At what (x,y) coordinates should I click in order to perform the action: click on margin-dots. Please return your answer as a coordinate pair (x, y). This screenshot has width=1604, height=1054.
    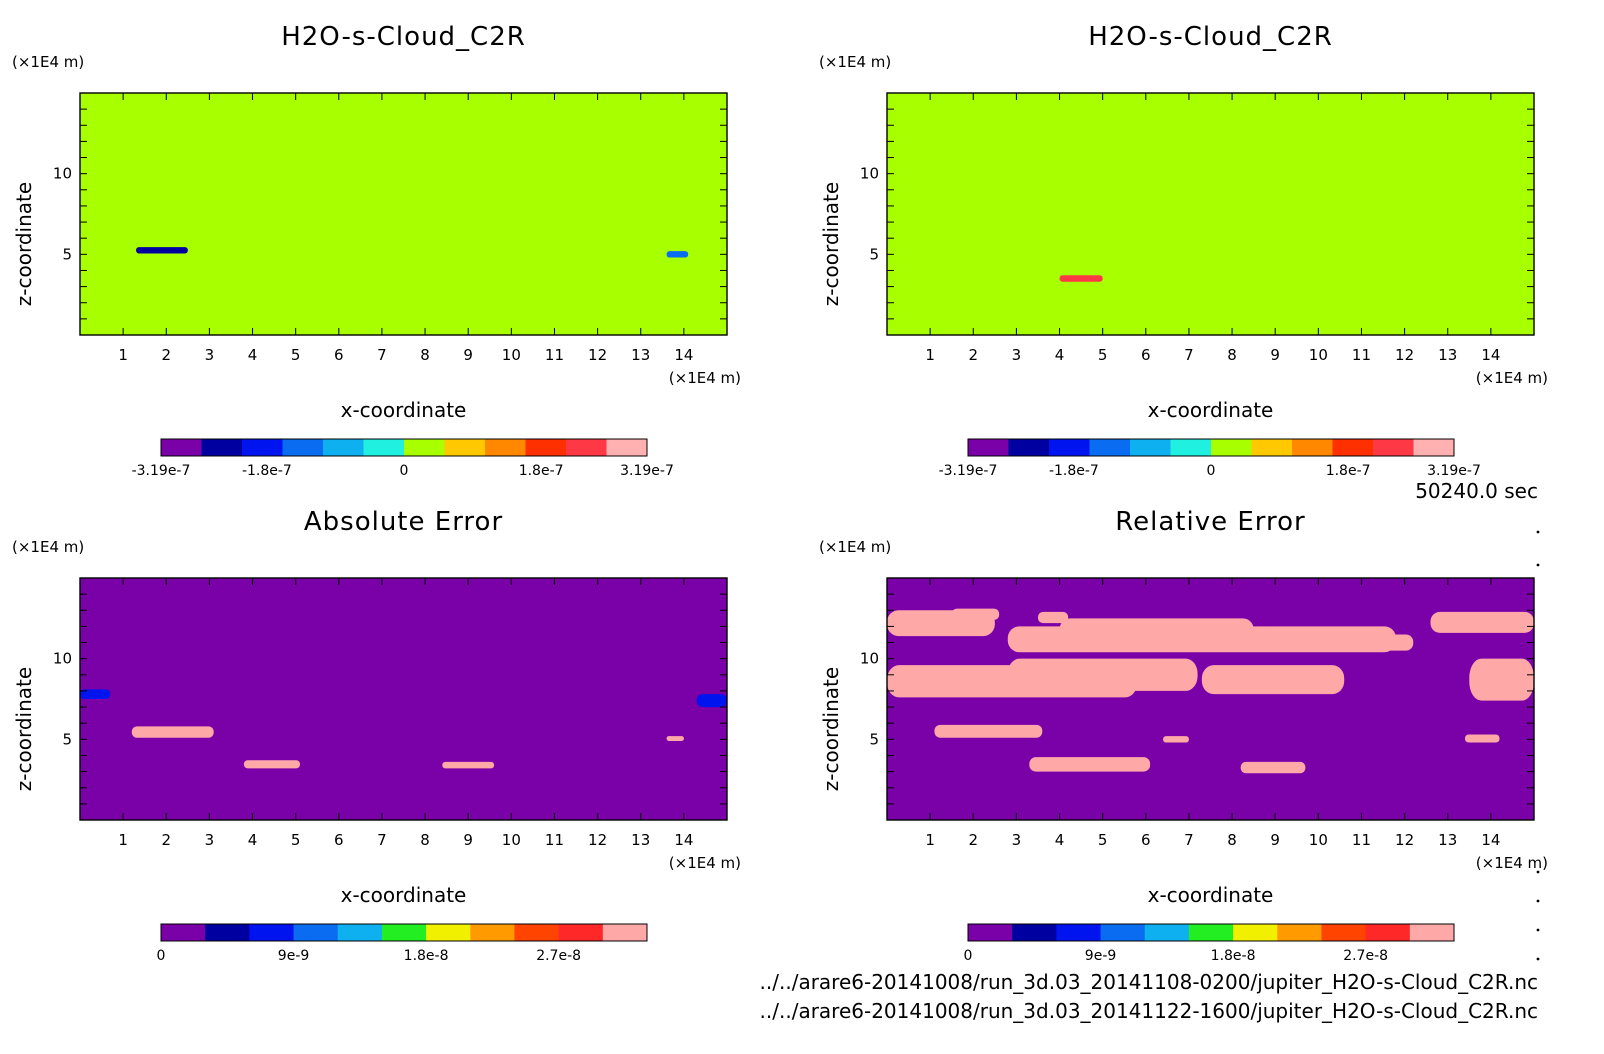
    Looking at the image, I should click on (1538, 745).